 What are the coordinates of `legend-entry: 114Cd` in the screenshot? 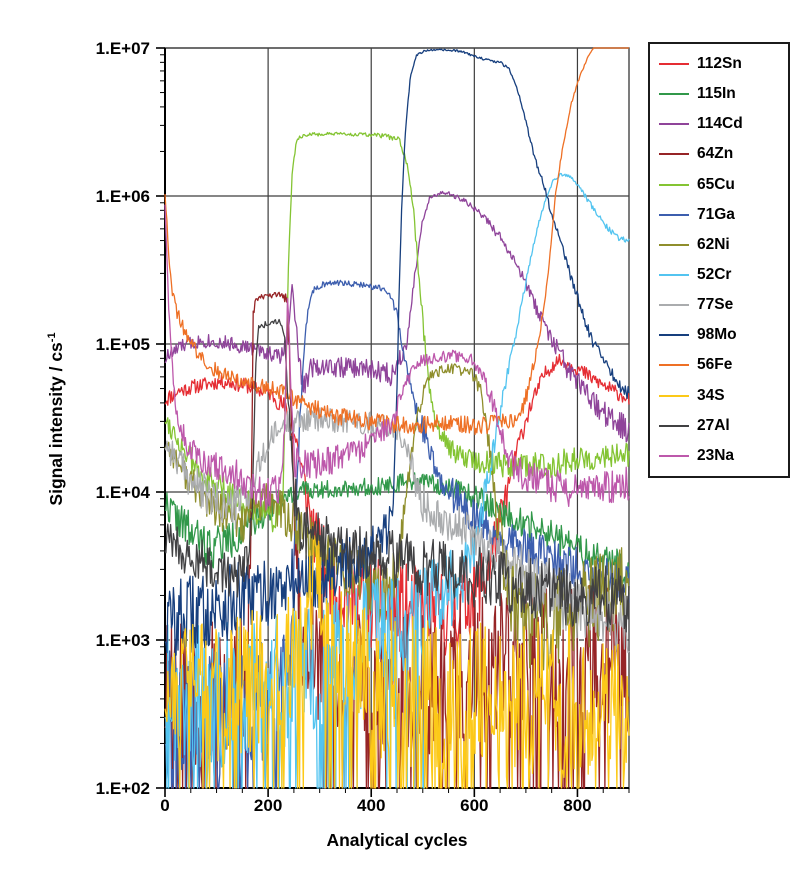 It's located at (719, 124).